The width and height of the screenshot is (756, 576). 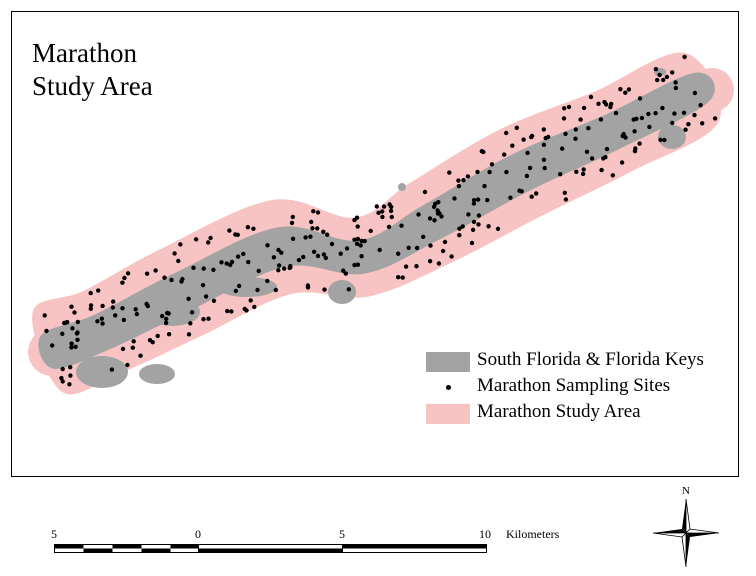 I want to click on map-title-line1: Marathon, so click(x=84, y=53).